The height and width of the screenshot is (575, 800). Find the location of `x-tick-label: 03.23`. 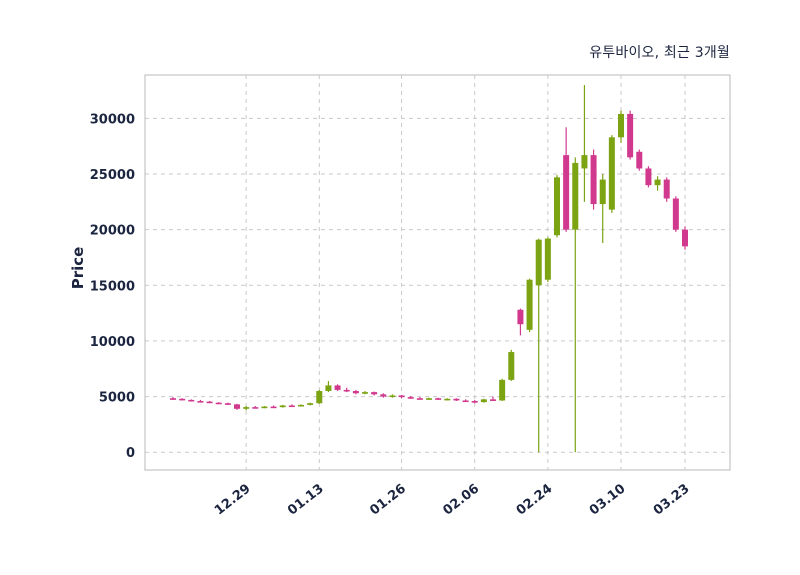

x-tick-label: 03.23 is located at coordinates (672, 499).